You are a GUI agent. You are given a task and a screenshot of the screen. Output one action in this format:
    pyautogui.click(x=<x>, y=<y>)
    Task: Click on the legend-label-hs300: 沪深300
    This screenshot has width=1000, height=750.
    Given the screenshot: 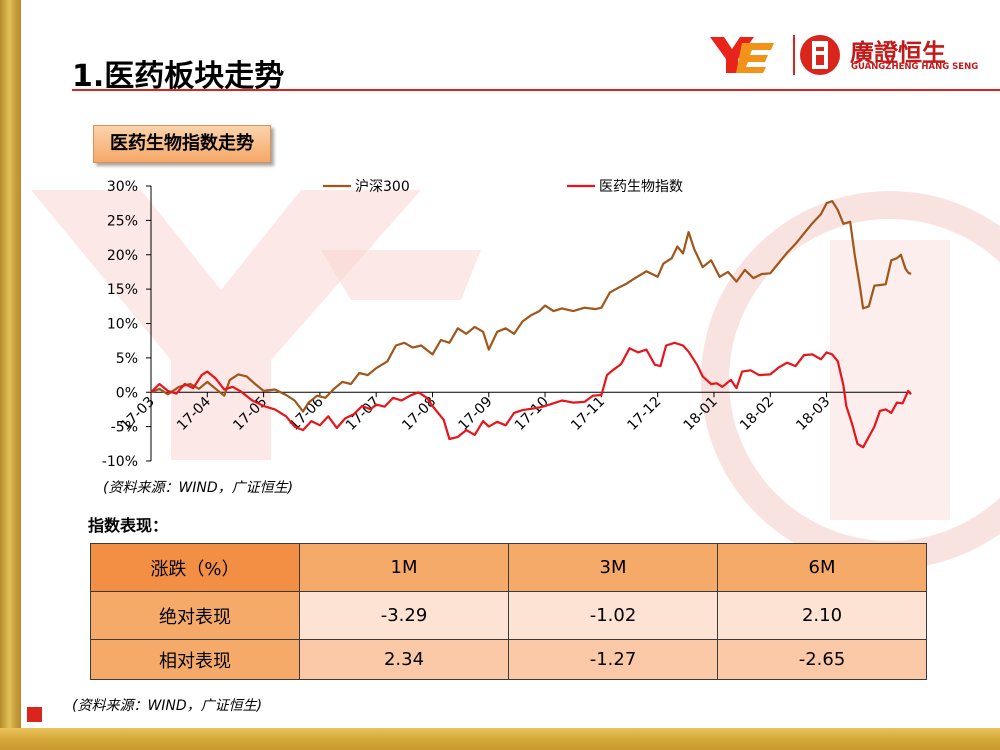 What is the action you would take?
    pyautogui.click(x=382, y=187)
    